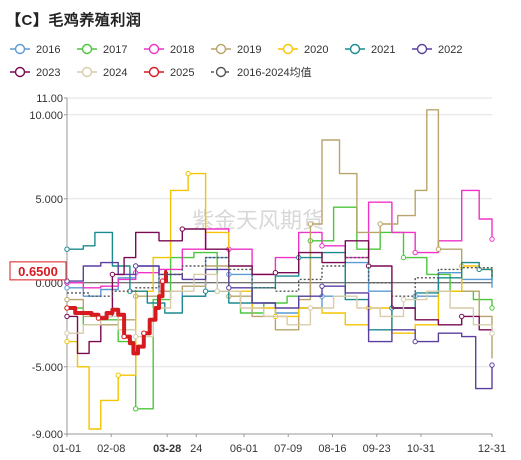 The height and width of the screenshot is (460, 521). Describe the element at coordinates (74, 20) in the screenshot. I see `chart-title: 【C】毛鸡养殖利润` at that location.